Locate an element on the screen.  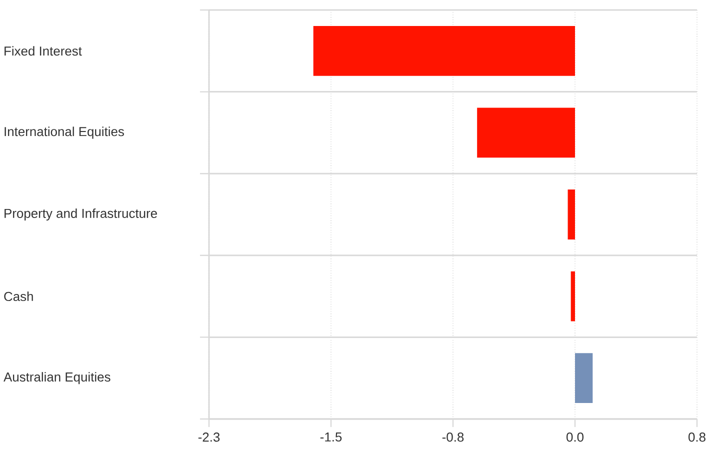
x-tick-label: -1.5 is located at coordinates (331, 437).